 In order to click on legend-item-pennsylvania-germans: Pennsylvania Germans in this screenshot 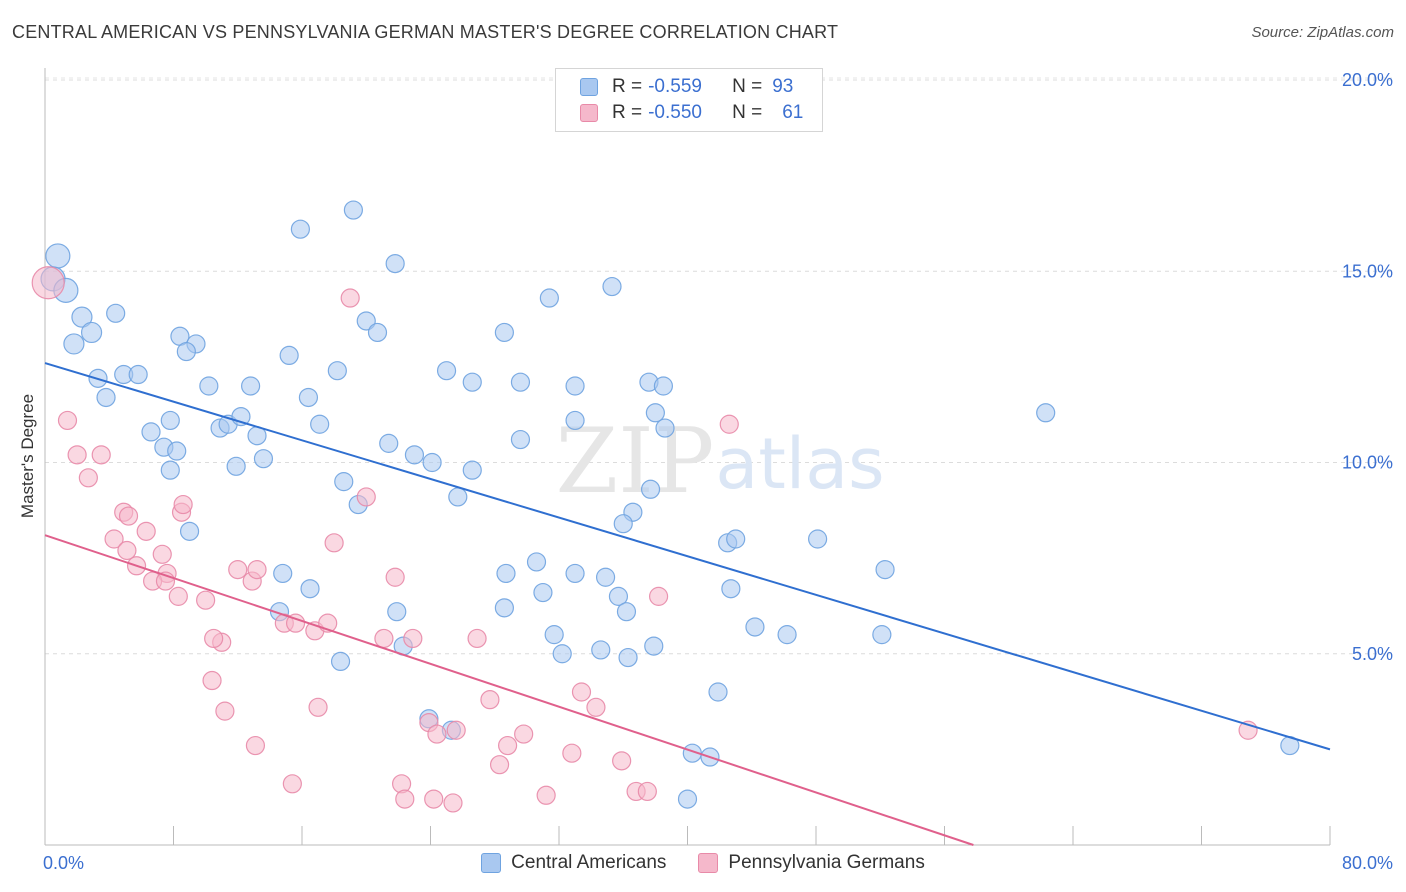, I will do `click(811, 863)`.